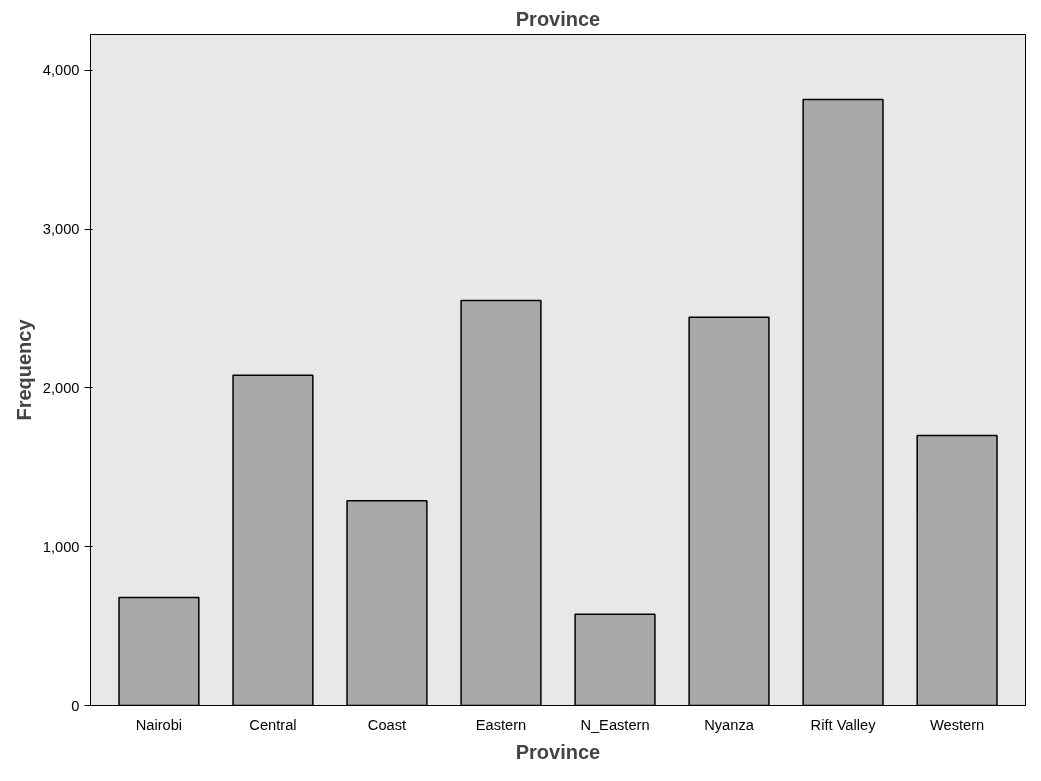 This screenshot has width=1041, height=781. I want to click on x-tick-label: N_Eastern, so click(615, 724).